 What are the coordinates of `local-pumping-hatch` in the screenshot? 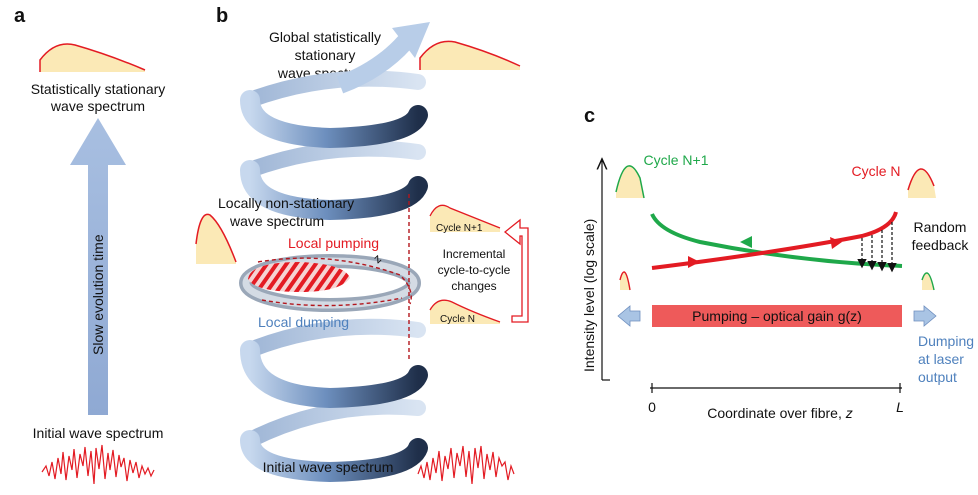 It's located at (299, 277).